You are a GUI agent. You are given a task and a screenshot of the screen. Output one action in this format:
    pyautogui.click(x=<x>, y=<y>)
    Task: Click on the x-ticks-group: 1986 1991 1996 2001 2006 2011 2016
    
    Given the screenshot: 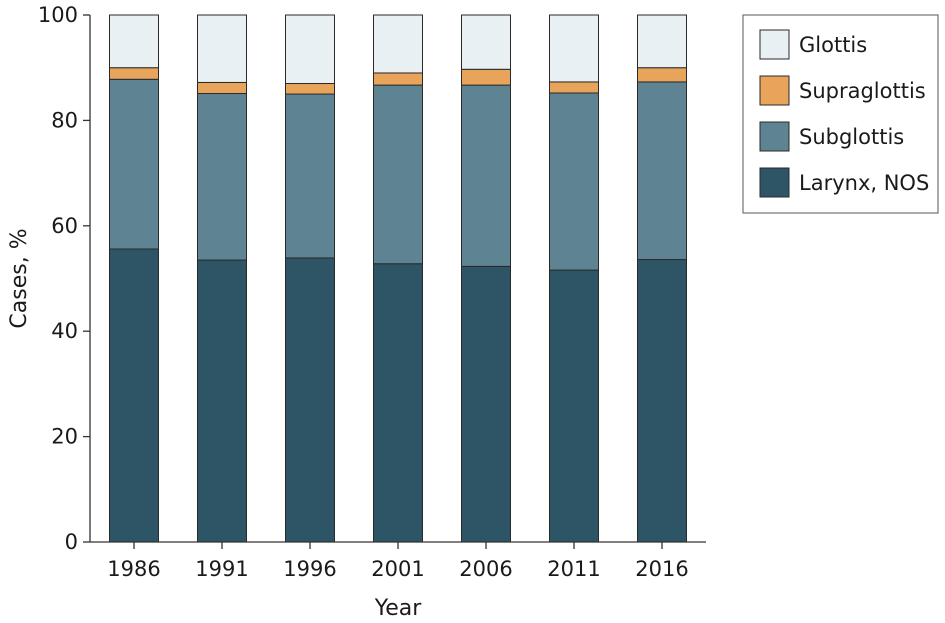 What is the action you would take?
    pyautogui.click(x=398, y=561)
    